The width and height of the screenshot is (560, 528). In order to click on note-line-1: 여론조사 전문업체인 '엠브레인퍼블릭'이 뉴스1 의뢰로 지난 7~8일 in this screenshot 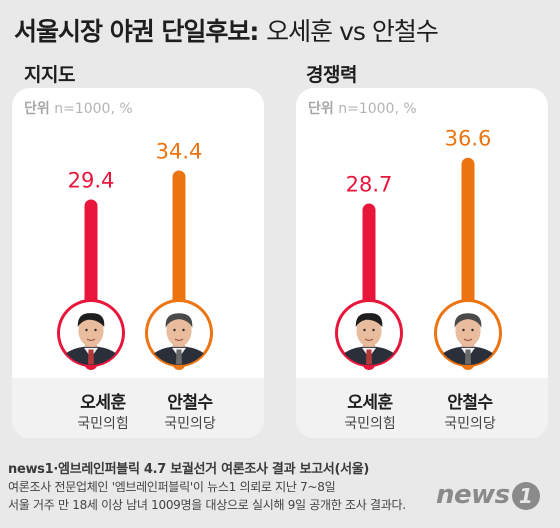, I will do `click(172, 487)`.